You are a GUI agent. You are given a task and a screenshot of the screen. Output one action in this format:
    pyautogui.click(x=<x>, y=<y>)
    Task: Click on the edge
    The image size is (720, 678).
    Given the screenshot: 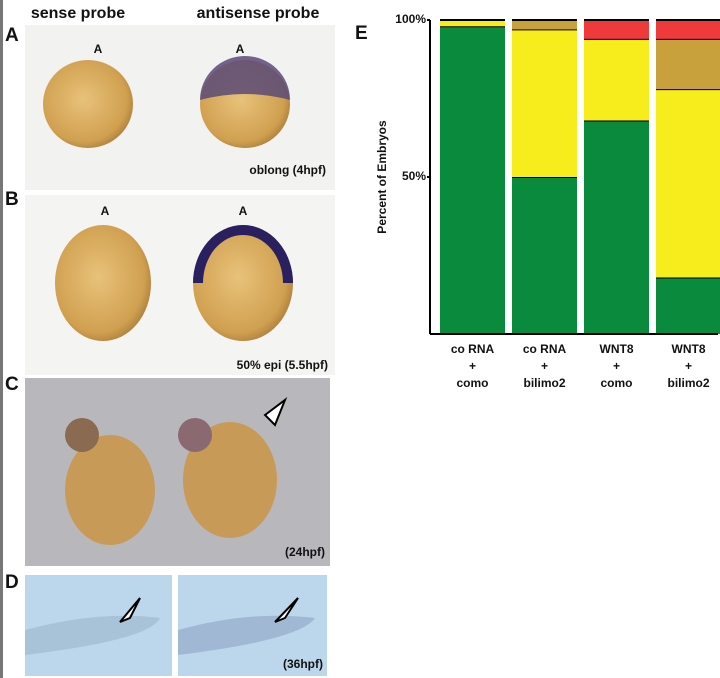 What is the action you would take?
    pyautogui.click(x=1, y=339)
    